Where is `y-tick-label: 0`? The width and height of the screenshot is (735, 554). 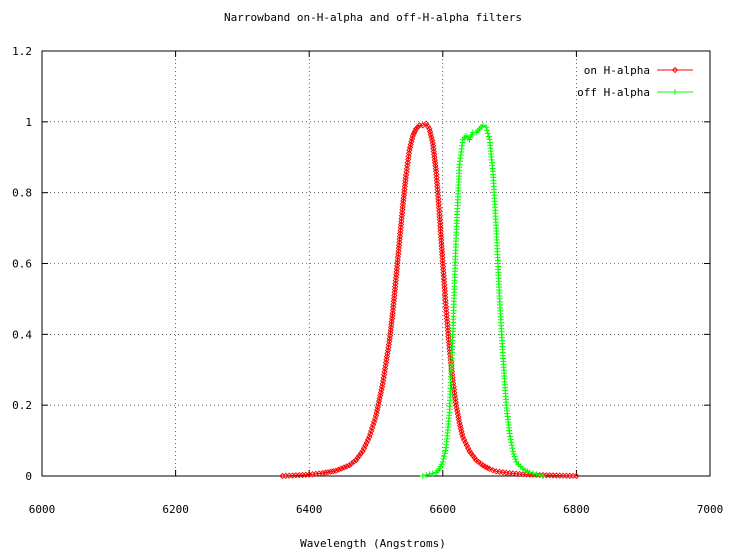 y-tick-label: 0 is located at coordinates (28, 476).